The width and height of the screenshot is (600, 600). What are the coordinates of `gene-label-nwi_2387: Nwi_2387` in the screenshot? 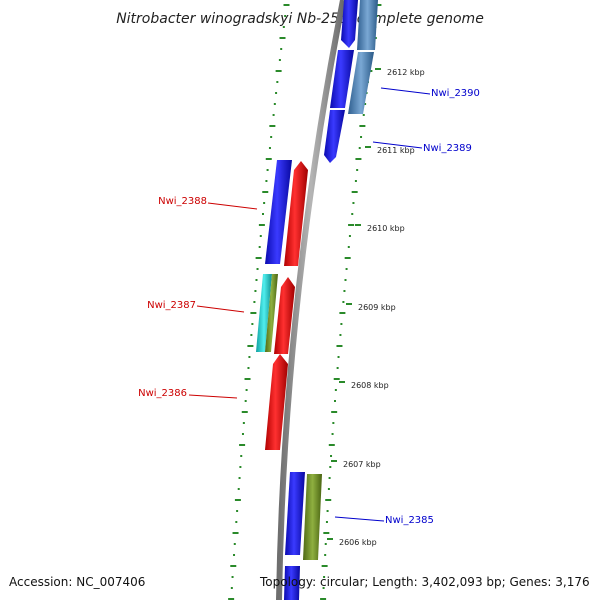 It's located at (171, 305).